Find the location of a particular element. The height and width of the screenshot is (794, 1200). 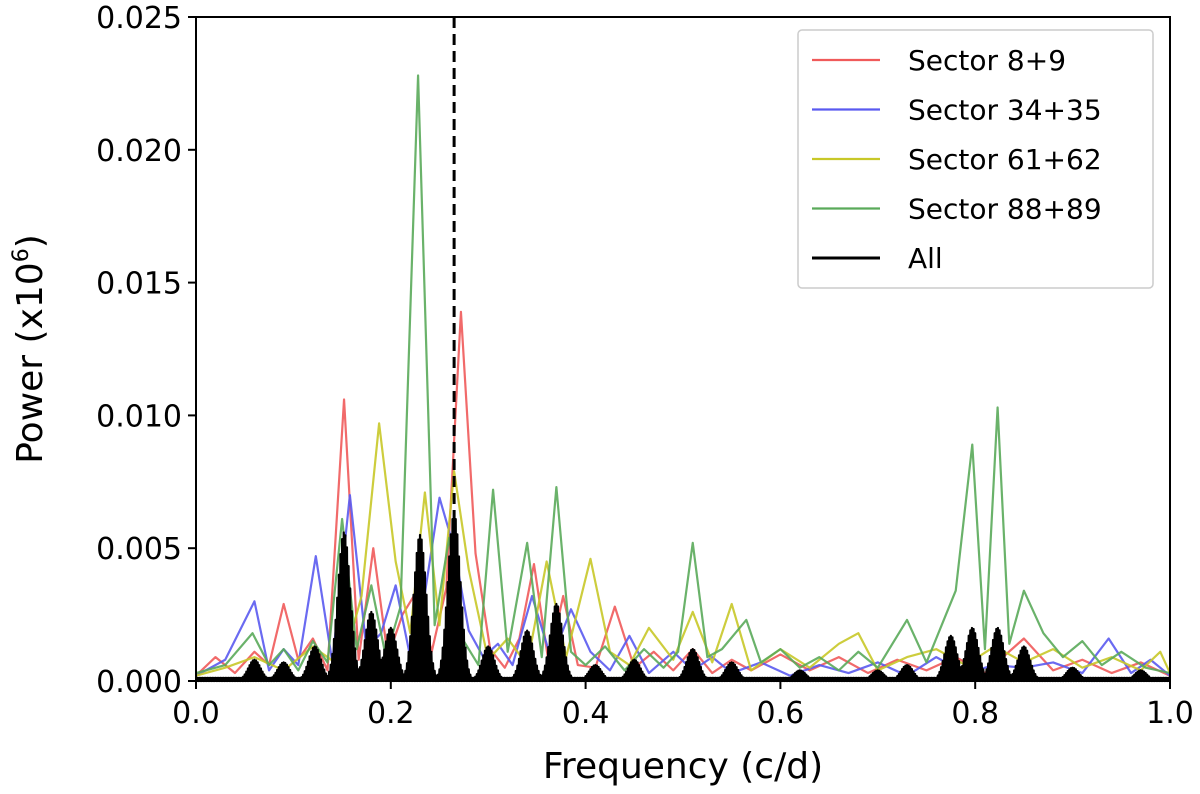

y-axis-label-exponent: 6 is located at coordinates (21, 255).